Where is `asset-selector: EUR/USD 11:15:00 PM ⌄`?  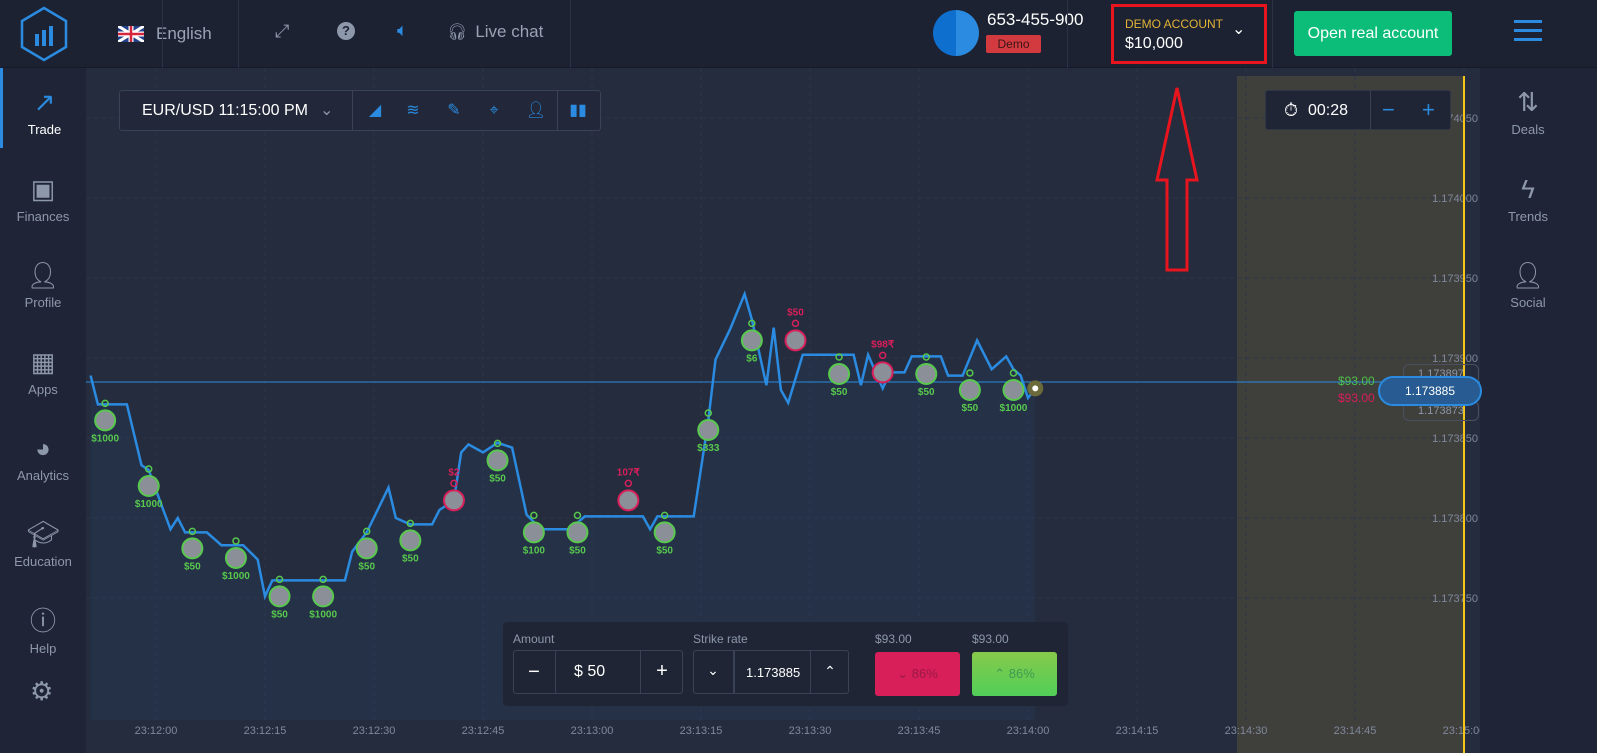
asset-selector: EUR/USD 11:15:00 PM ⌄ is located at coordinates (236, 110).